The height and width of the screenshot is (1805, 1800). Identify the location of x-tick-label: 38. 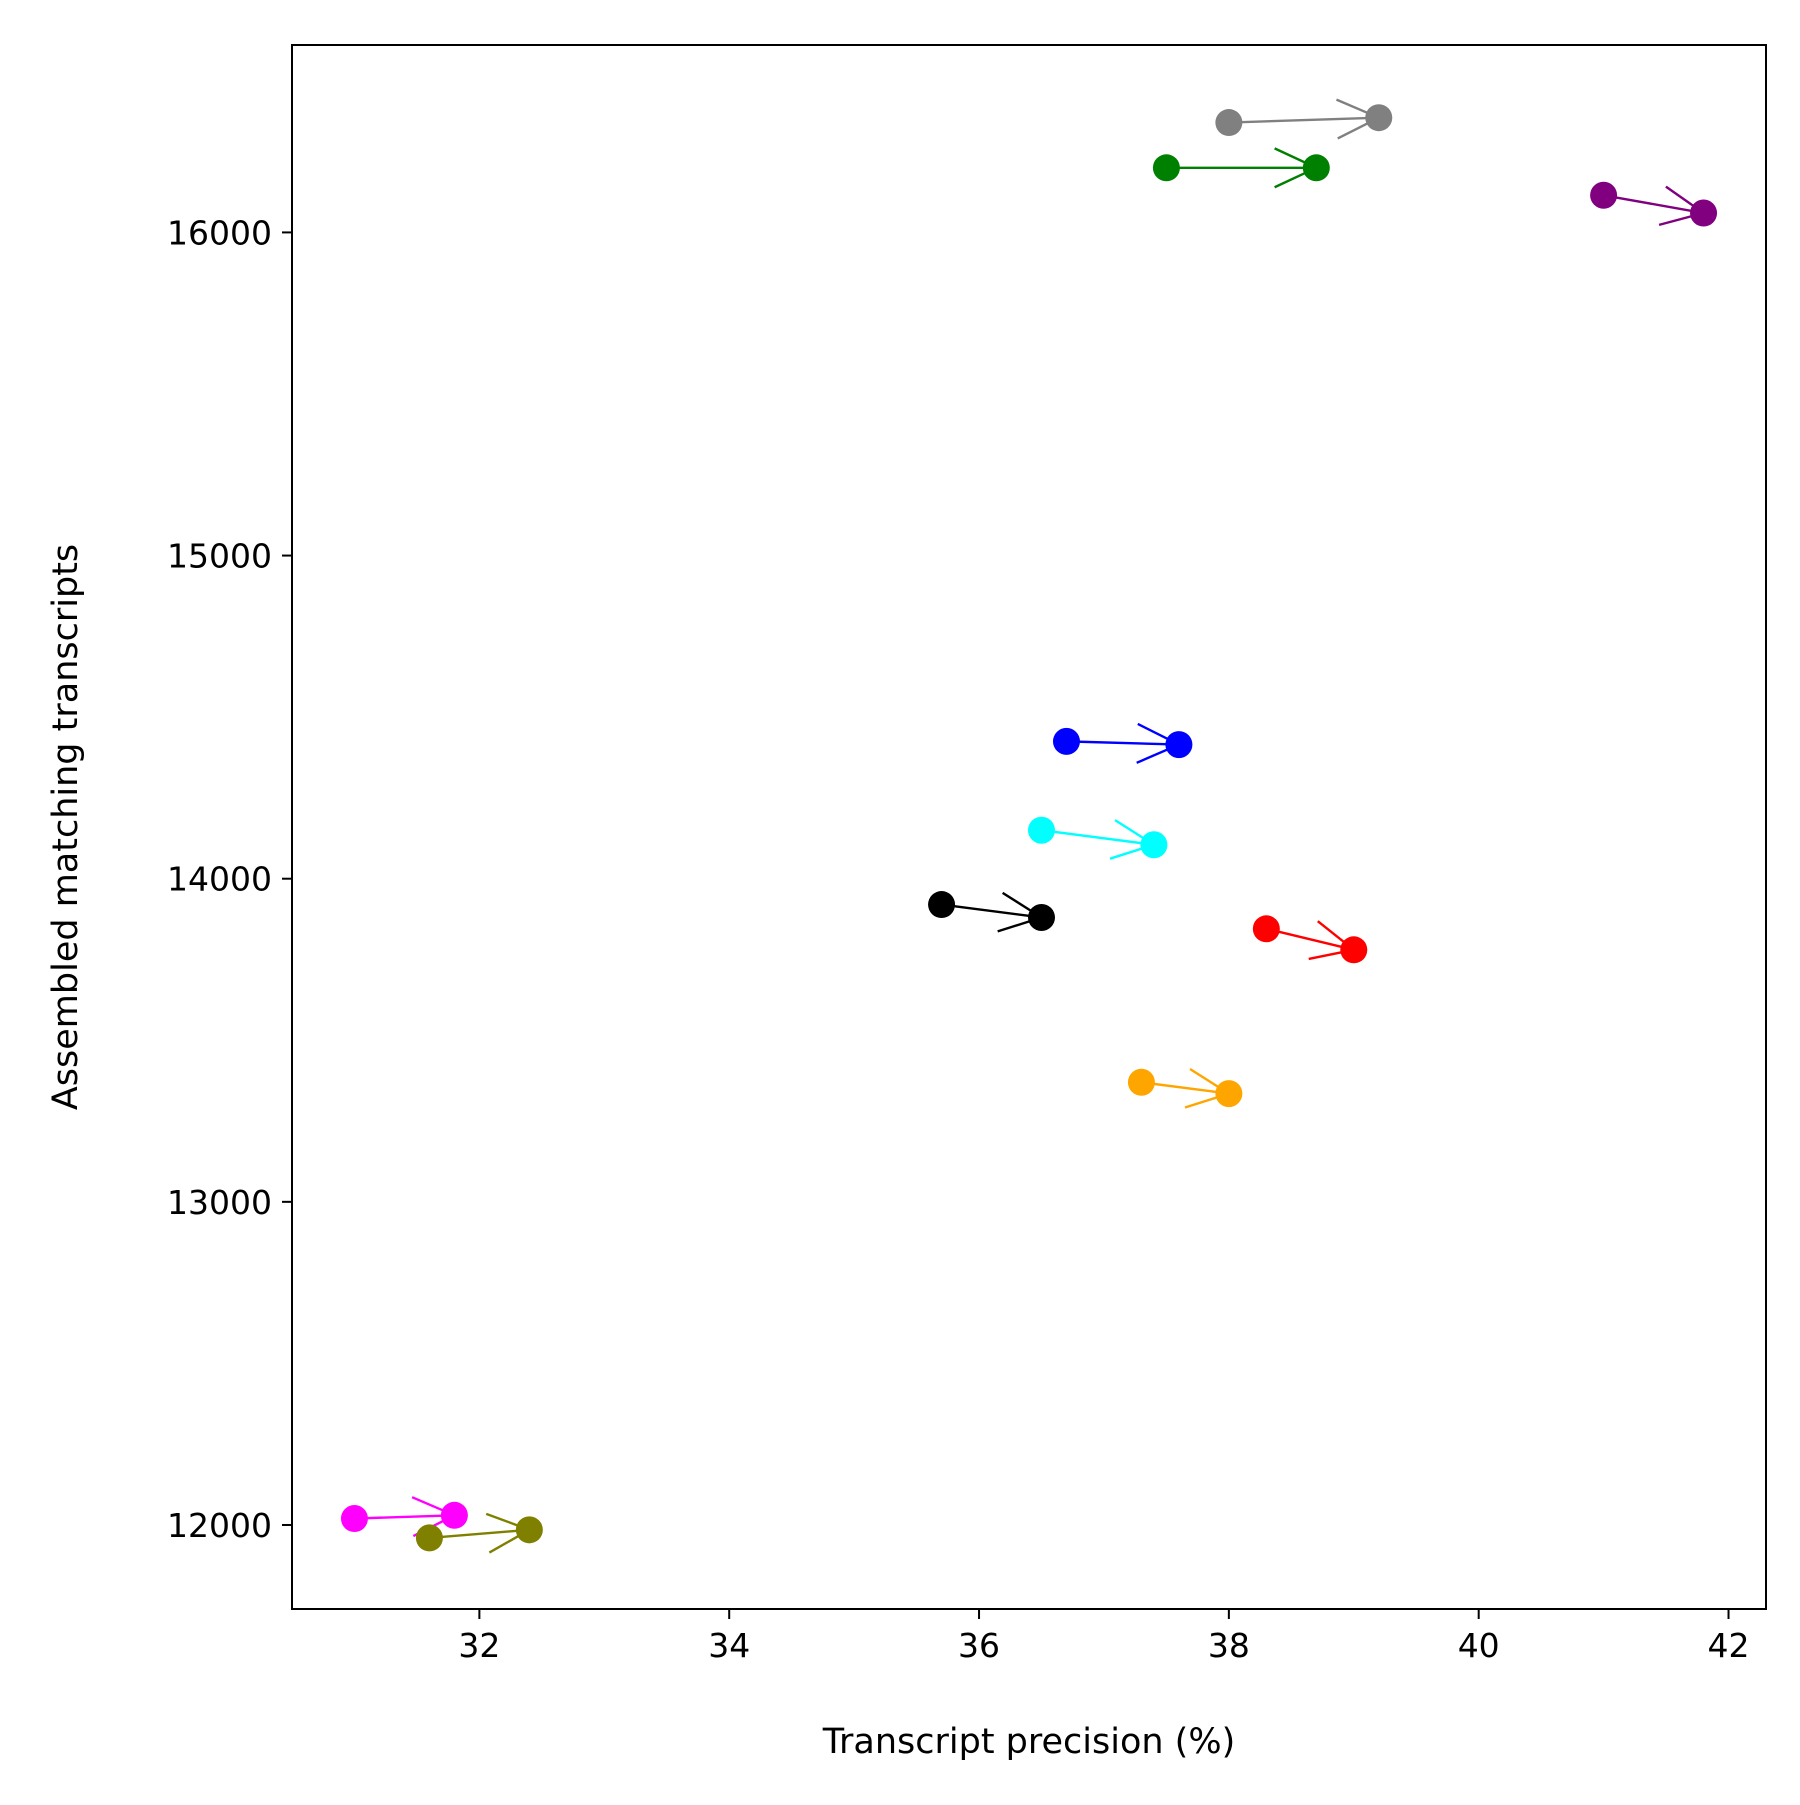
(1229, 1645).